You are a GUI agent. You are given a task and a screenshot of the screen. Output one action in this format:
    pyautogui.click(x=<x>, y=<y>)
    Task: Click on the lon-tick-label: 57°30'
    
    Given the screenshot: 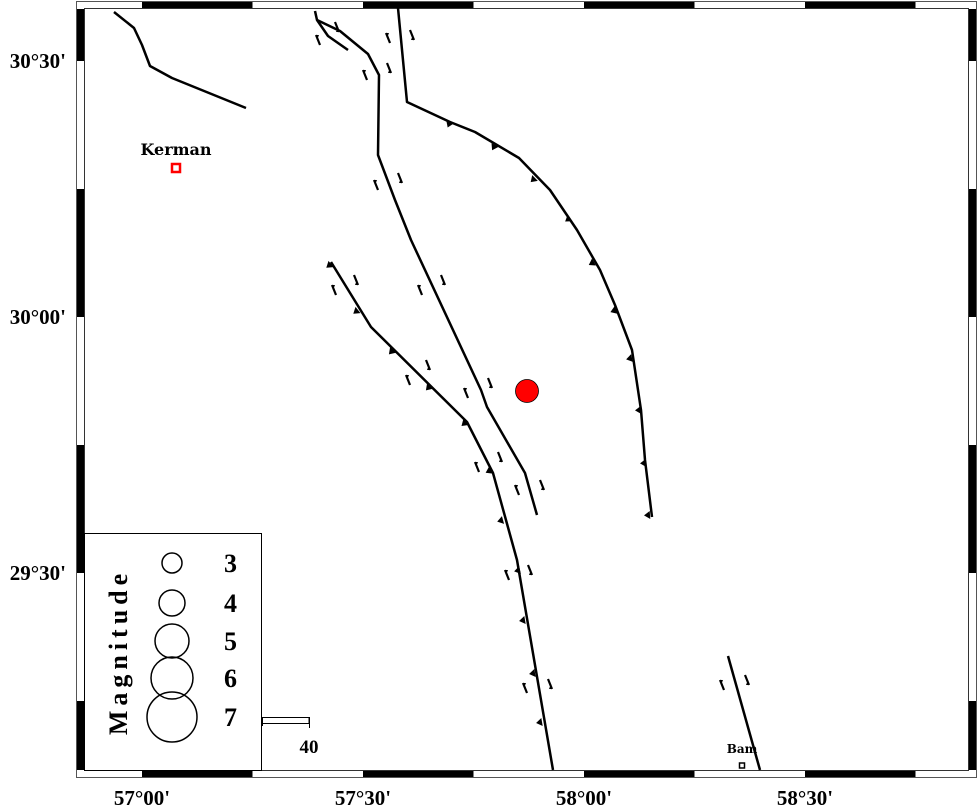 What is the action you would take?
    pyautogui.click(x=363, y=797)
    